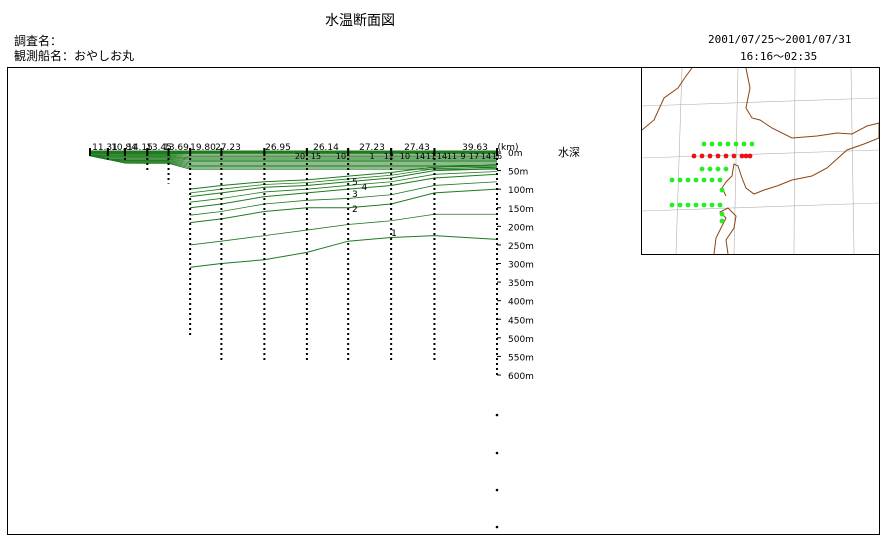 This screenshot has width=888, height=543. What do you see at coordinates (300, 156) in the screenshot?
I see `surface-contour-label: 20` at bounding box center [300, 156].